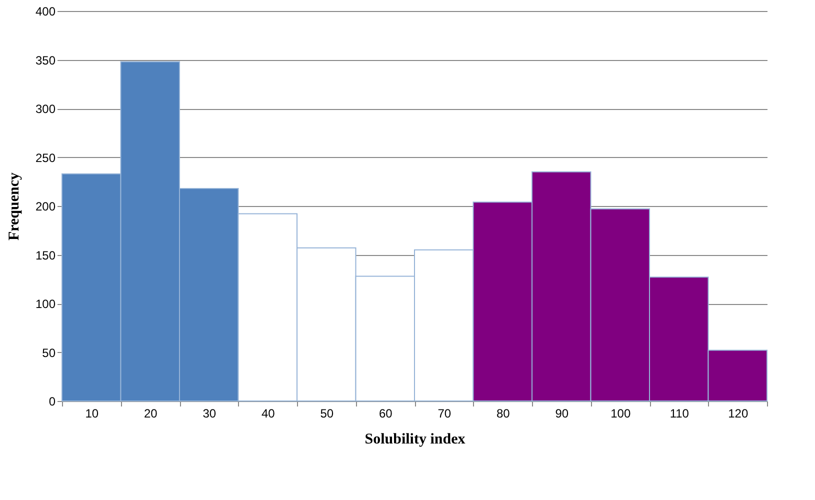 This screenshot has width=815, height=500. What do you see at coordinates (45, 207) in the screenshot?
I see `y-tick-label: 200` at bounding box center [45, 207].